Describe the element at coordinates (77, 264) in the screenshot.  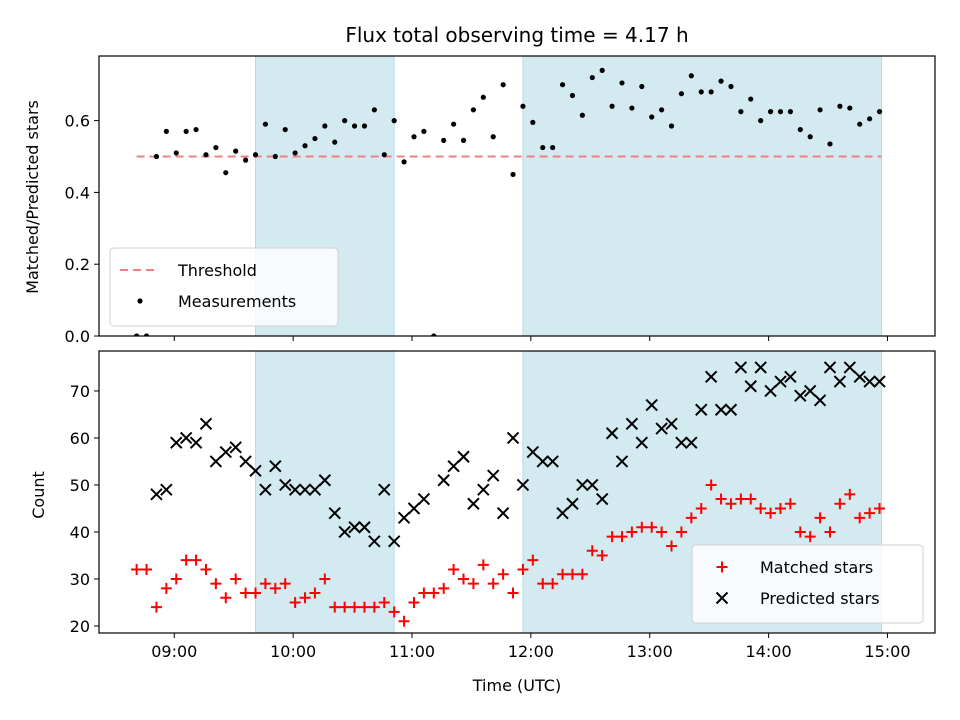
I see `y-tick-label-0-1: 0.2` at that location.